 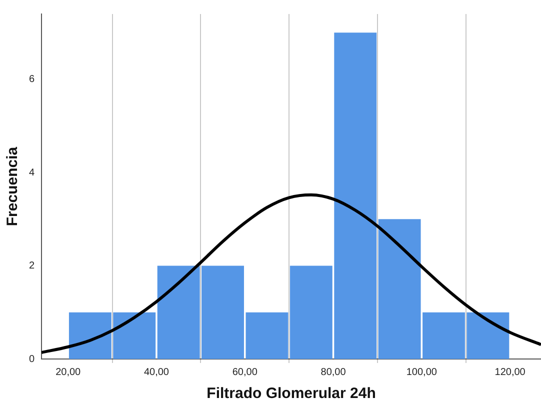 What do you see at coordinates (32, 80) in the screenshot?
I see `y-tick-label: 6` at bounding box center [32, 80].